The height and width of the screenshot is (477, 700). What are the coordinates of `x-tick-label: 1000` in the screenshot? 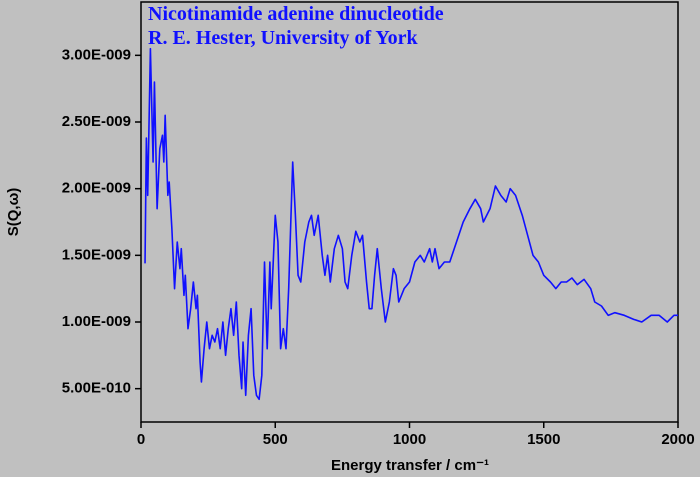 It's located at (409, 439).